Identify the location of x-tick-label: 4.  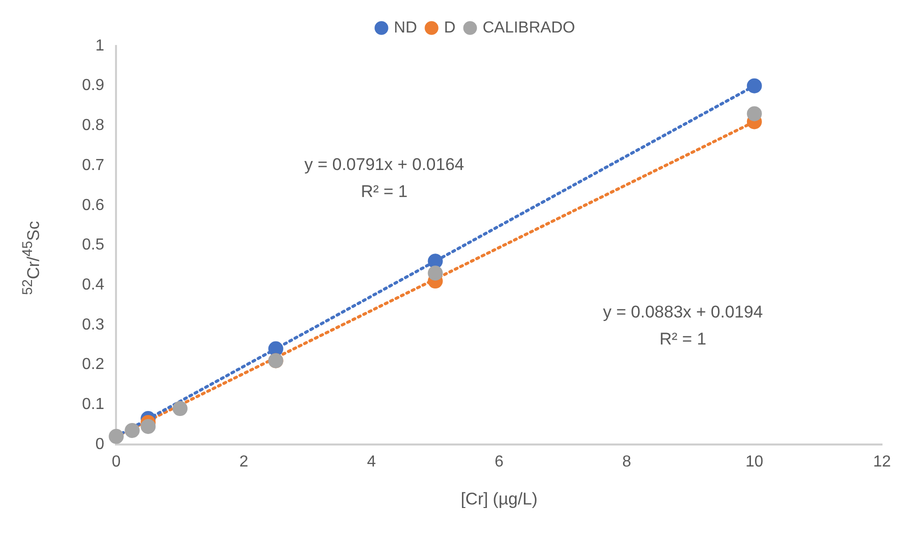
(371, 461).